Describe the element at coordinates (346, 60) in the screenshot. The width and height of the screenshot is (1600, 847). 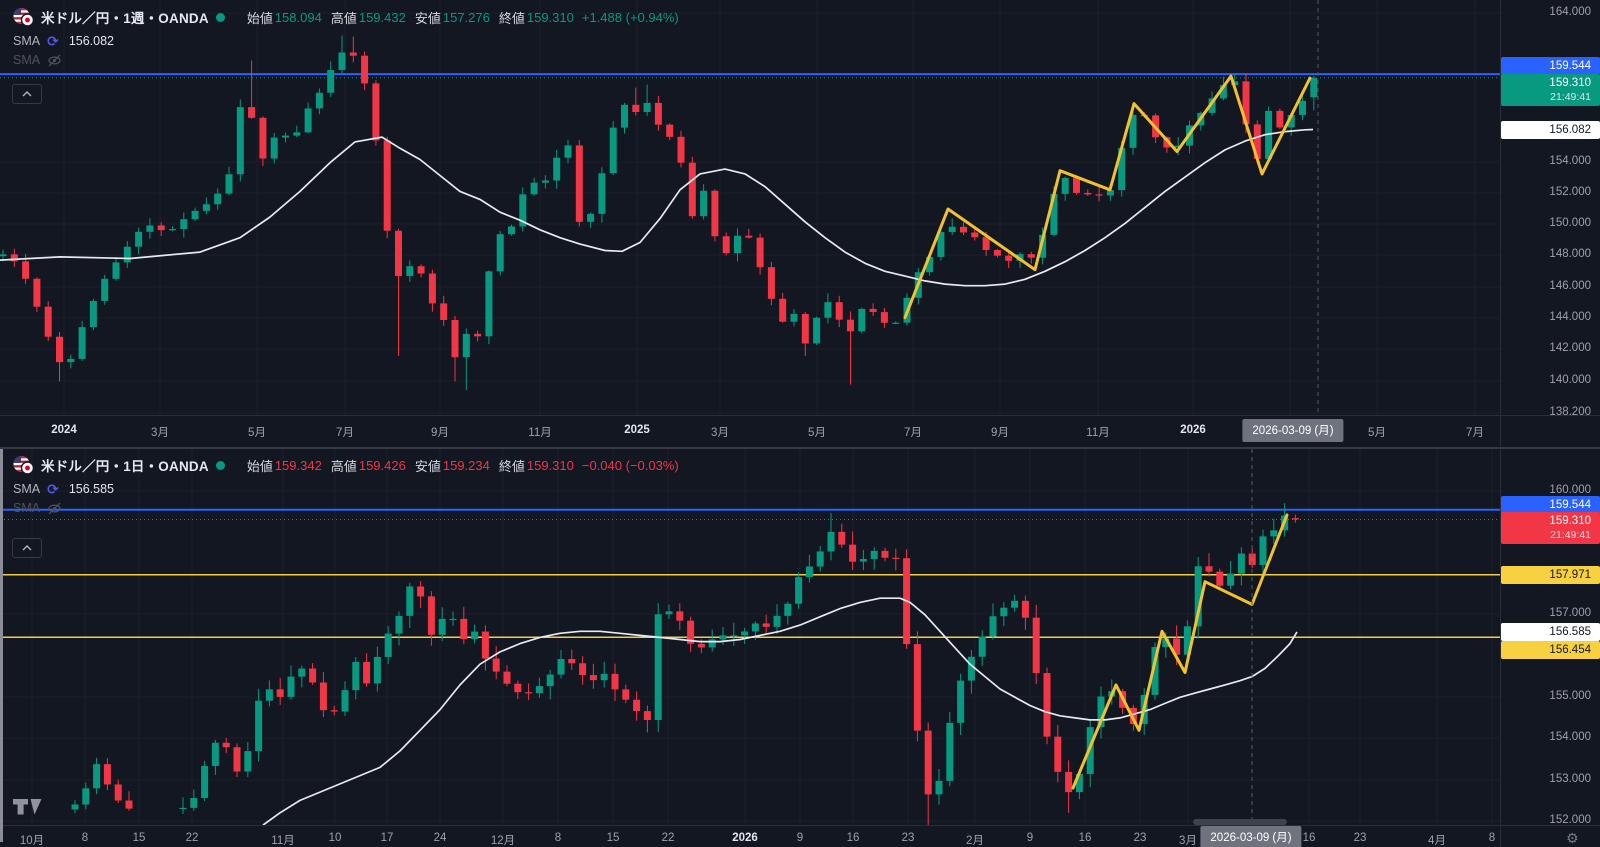
I see `weekly-sma2-row: SMA` at that location.